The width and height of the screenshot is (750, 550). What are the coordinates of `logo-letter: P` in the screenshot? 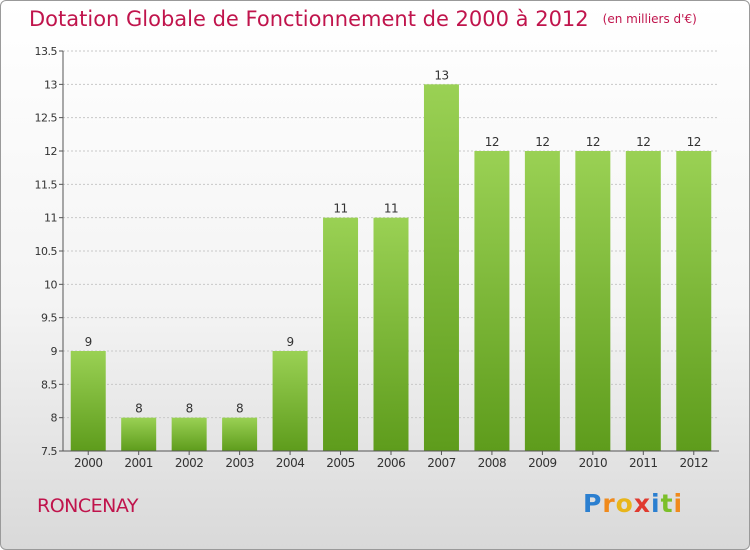 It's located at (593, 503).